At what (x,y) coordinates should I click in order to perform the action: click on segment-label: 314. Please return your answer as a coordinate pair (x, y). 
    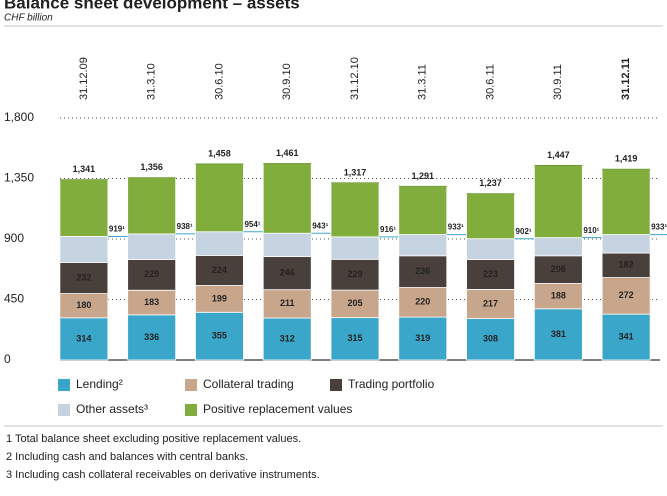
    Looking at the image, I should click on (83, 338).